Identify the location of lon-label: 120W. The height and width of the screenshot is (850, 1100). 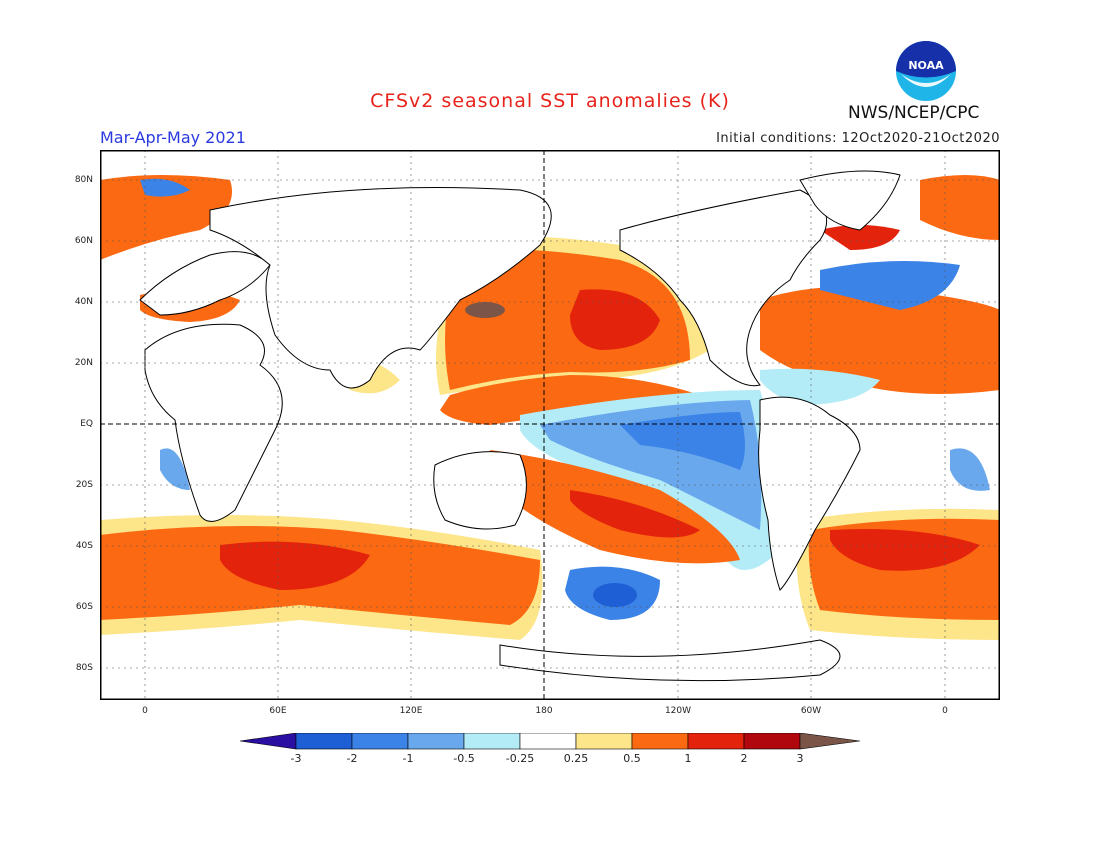
(678, 711).